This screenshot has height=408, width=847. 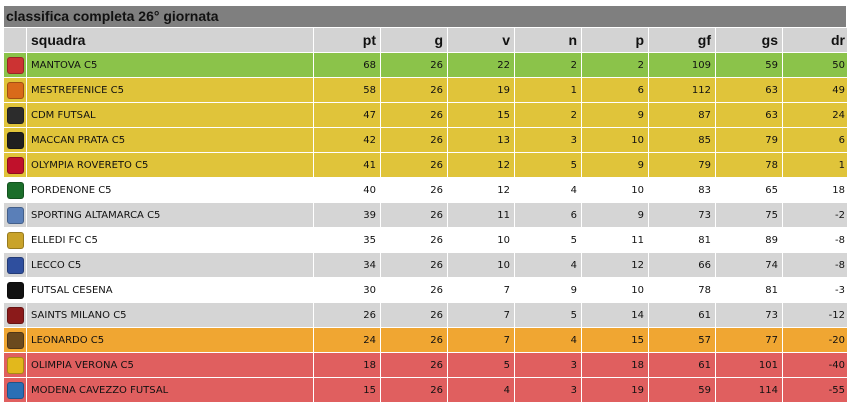 What do you see at coordinates (481, 40) in the screenshot?
I see `header-v: v` at bounding box center [481, 40].